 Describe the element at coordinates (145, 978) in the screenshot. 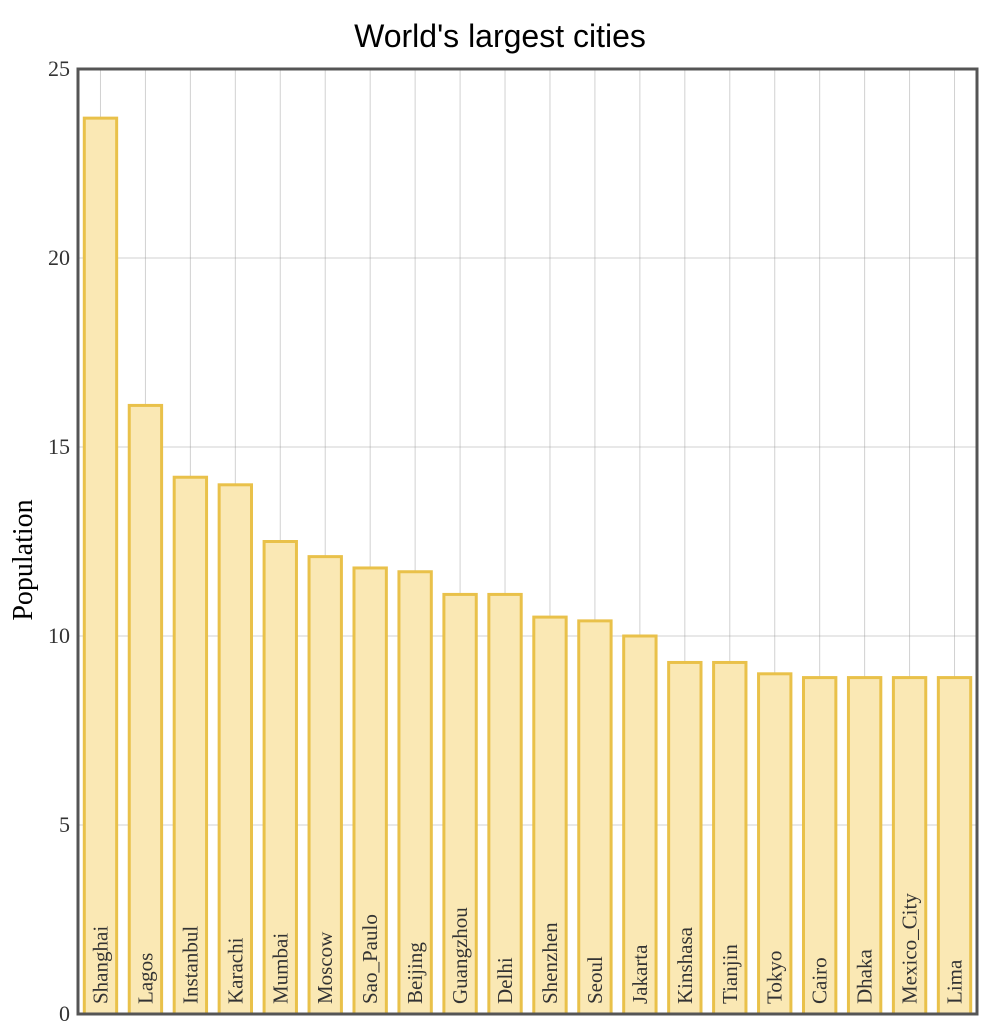

I see `bar-category-label: Lagos` at that location.